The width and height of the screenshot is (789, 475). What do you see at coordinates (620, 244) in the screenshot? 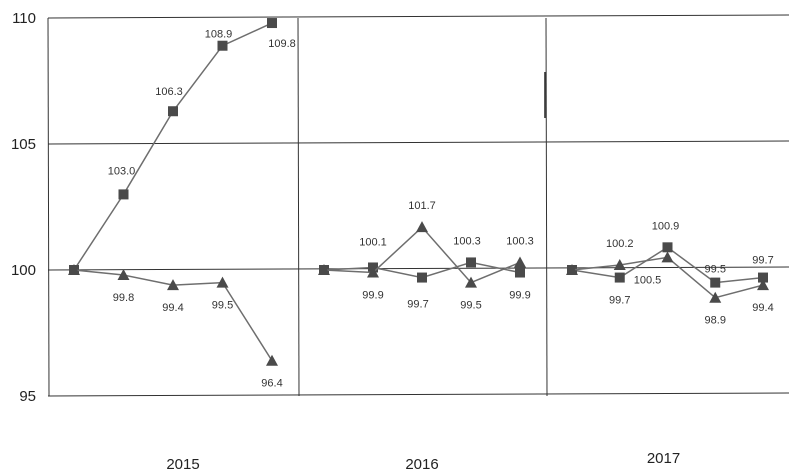
I see `data-label: 100.2` at bounding box center [620, 244].